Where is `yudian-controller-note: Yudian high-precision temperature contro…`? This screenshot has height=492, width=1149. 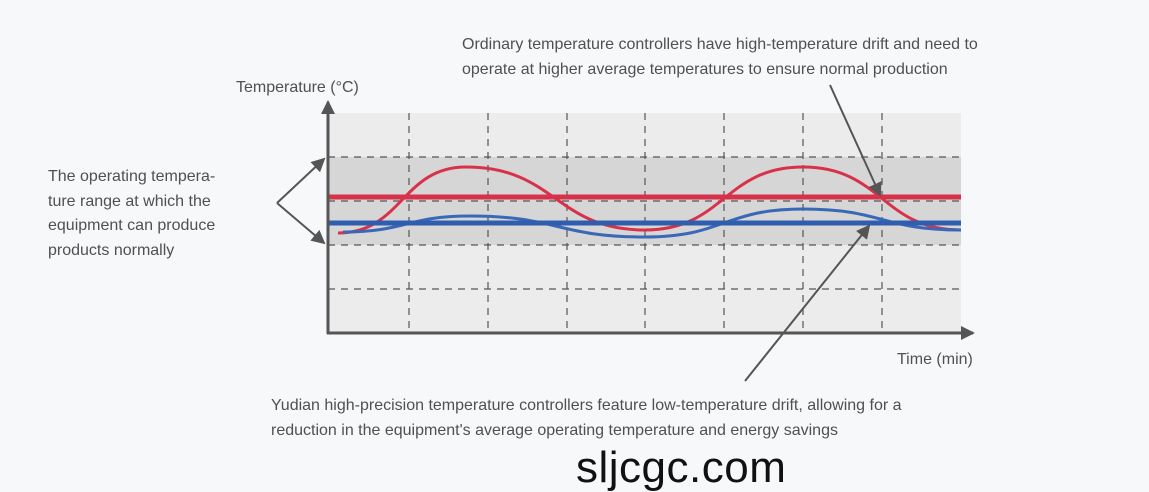 yudian-controller-note: Yudian high-precision temperature contro… is located at coordinates (671, 418).